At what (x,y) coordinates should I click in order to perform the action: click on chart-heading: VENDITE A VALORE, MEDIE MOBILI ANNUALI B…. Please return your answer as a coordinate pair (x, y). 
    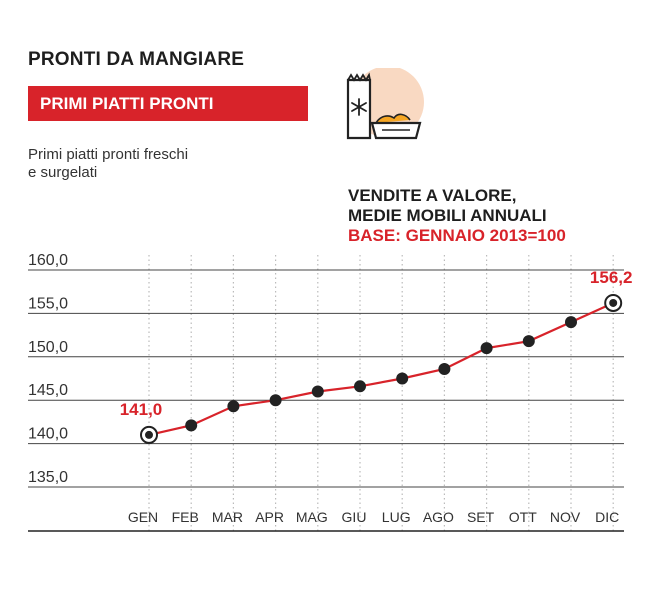
    Looking at the image, I should click on (457, 216).